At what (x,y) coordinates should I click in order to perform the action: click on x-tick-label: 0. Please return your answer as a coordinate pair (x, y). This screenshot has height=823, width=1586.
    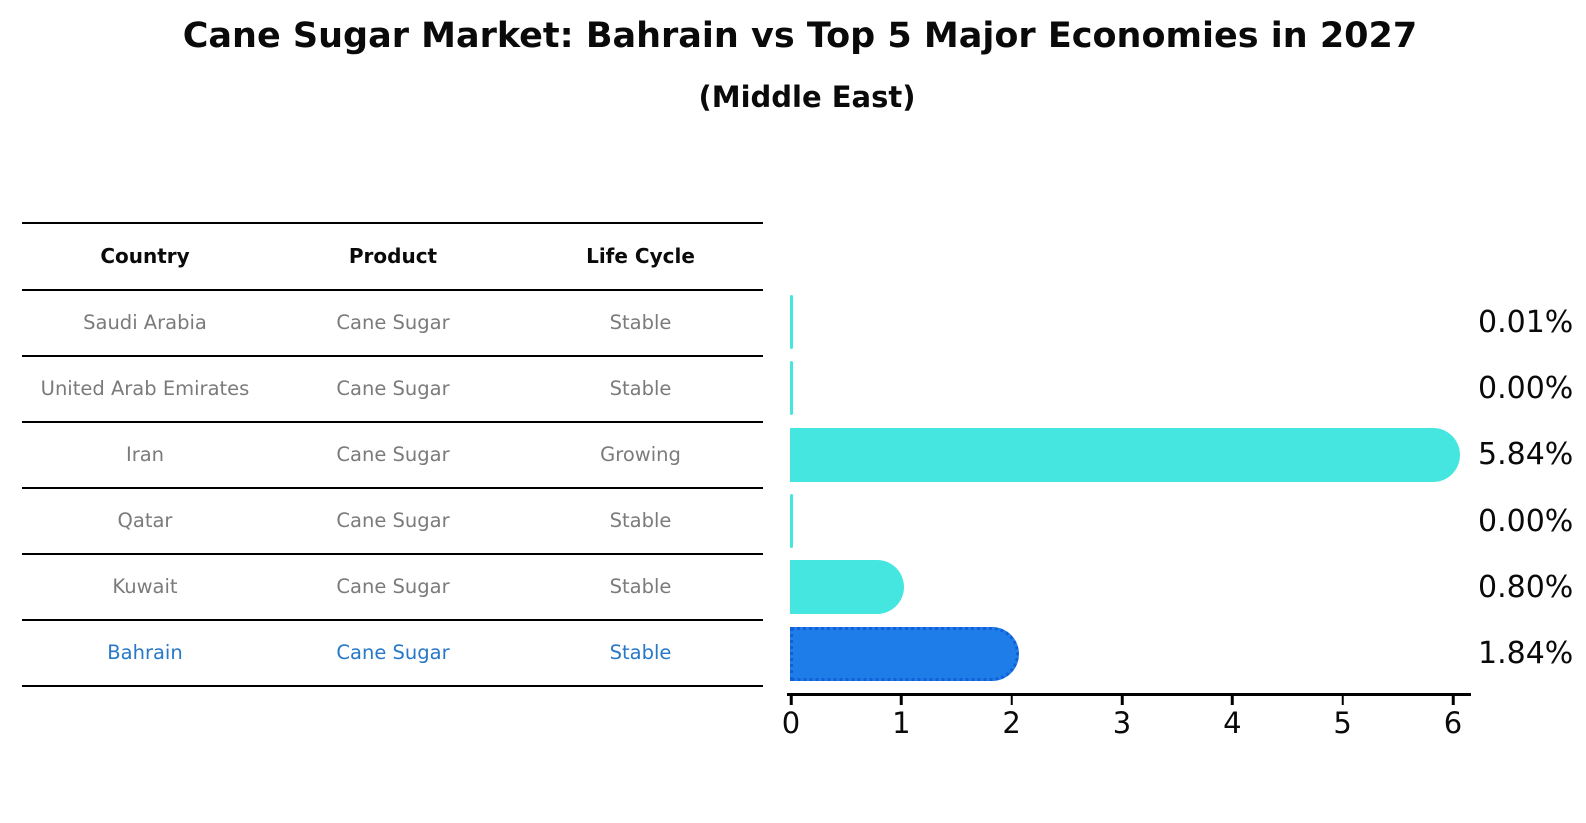
    Looking at the image, I should click on (791, 722).